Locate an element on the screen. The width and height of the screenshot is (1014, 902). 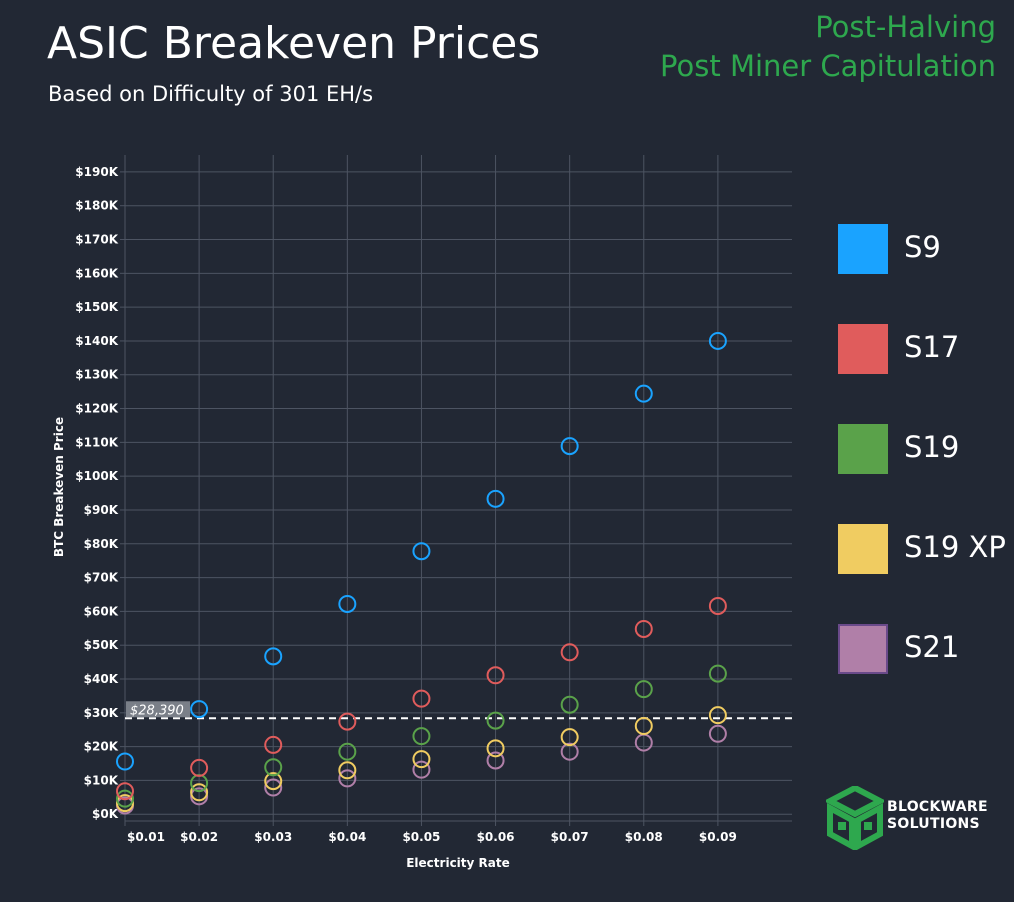
y-tick-label: $120K is located at coordinates (96, 409).